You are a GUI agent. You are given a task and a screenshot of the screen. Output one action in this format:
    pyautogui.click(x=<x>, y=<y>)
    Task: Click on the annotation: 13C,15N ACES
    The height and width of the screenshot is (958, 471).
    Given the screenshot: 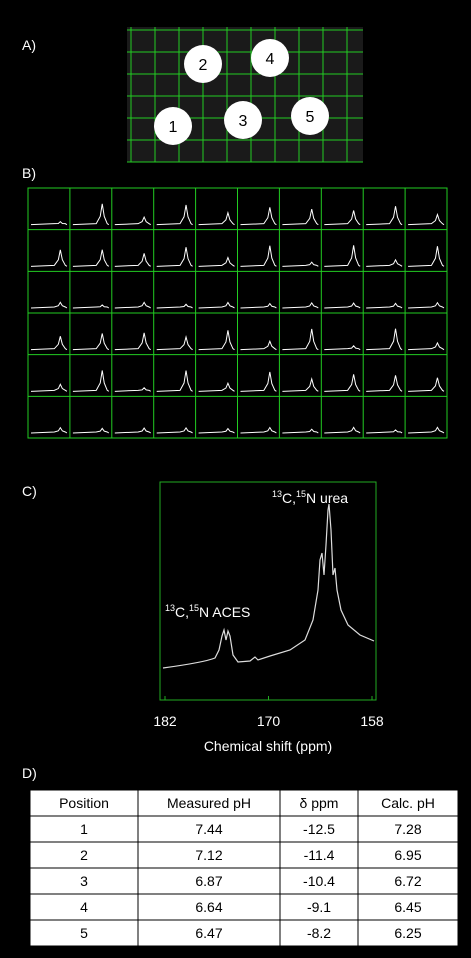 What is the action you would take?
    pyautogui.click(x=207, y=611)
    